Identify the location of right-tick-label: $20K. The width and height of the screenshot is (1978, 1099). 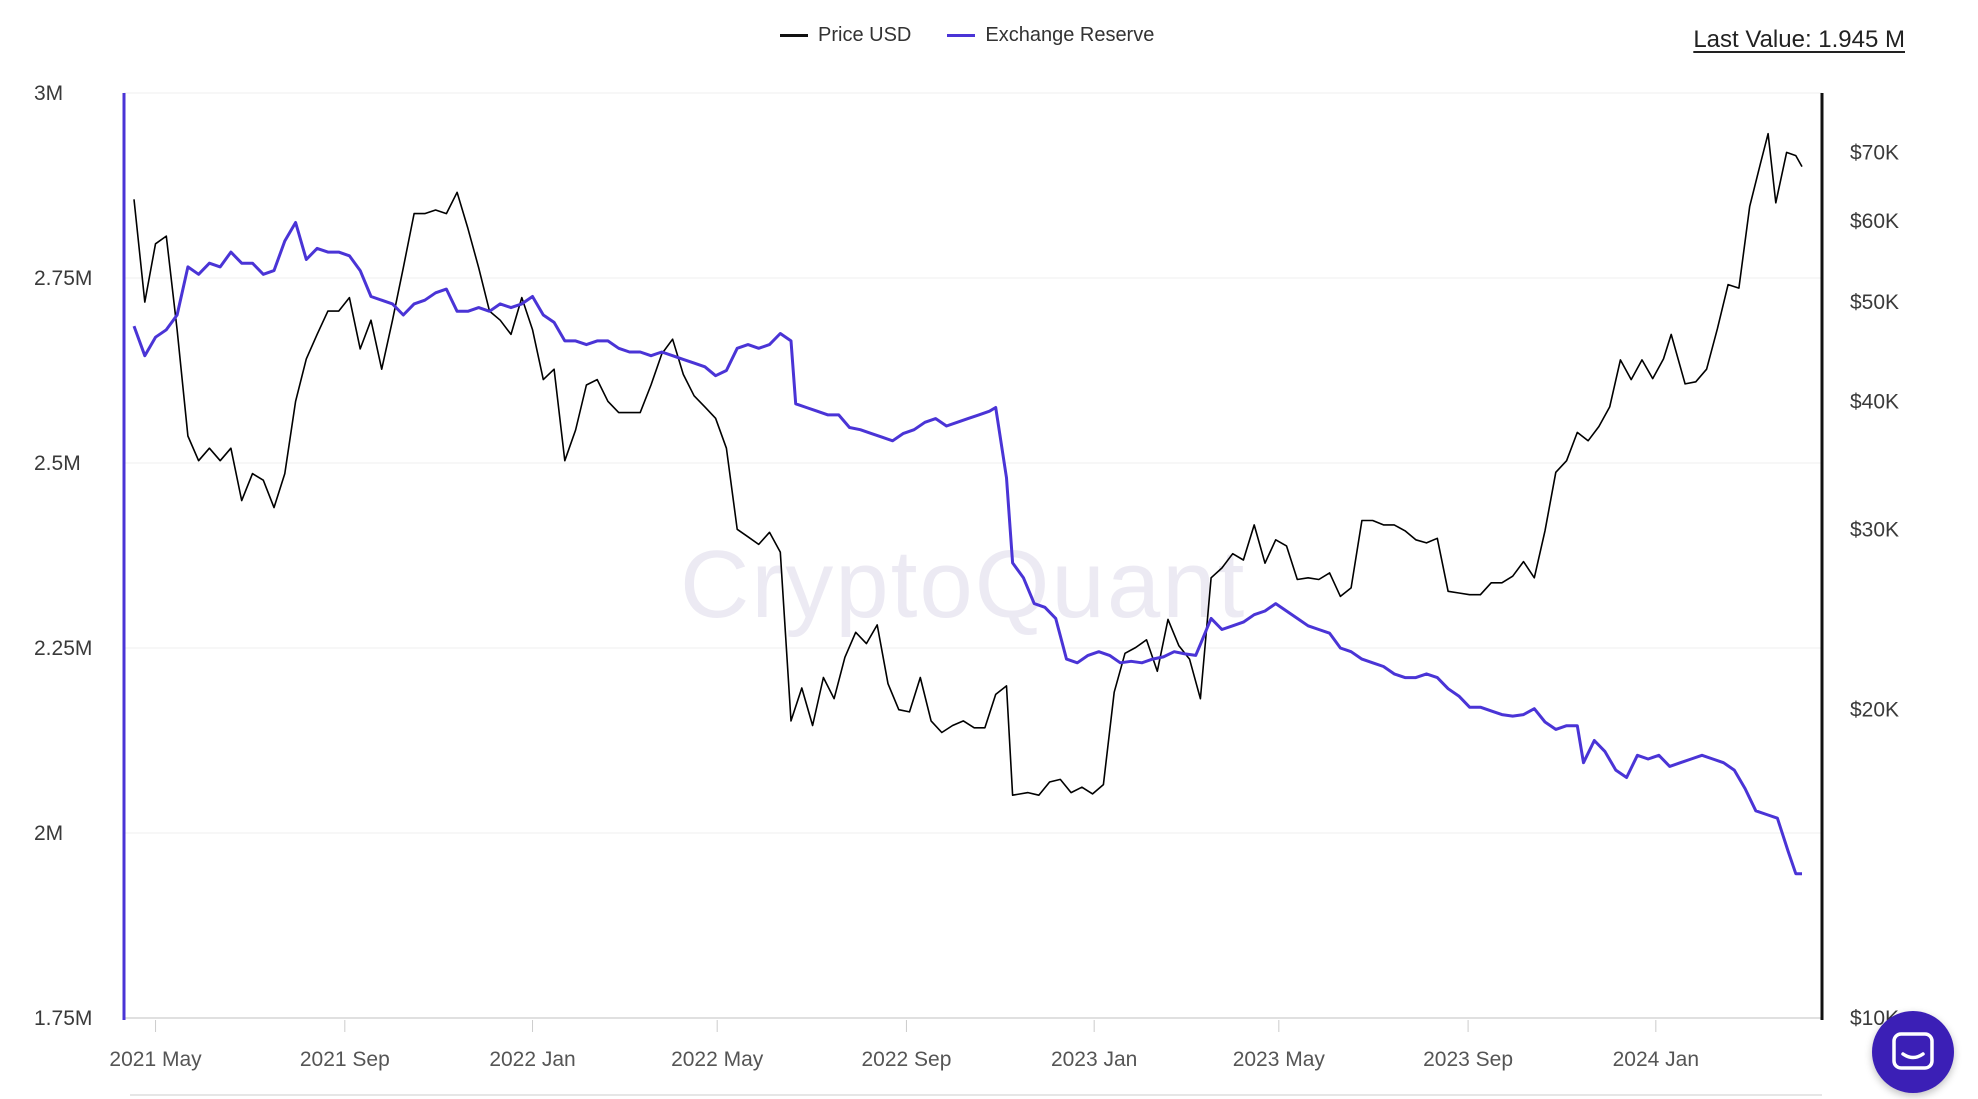
(1874, 710).